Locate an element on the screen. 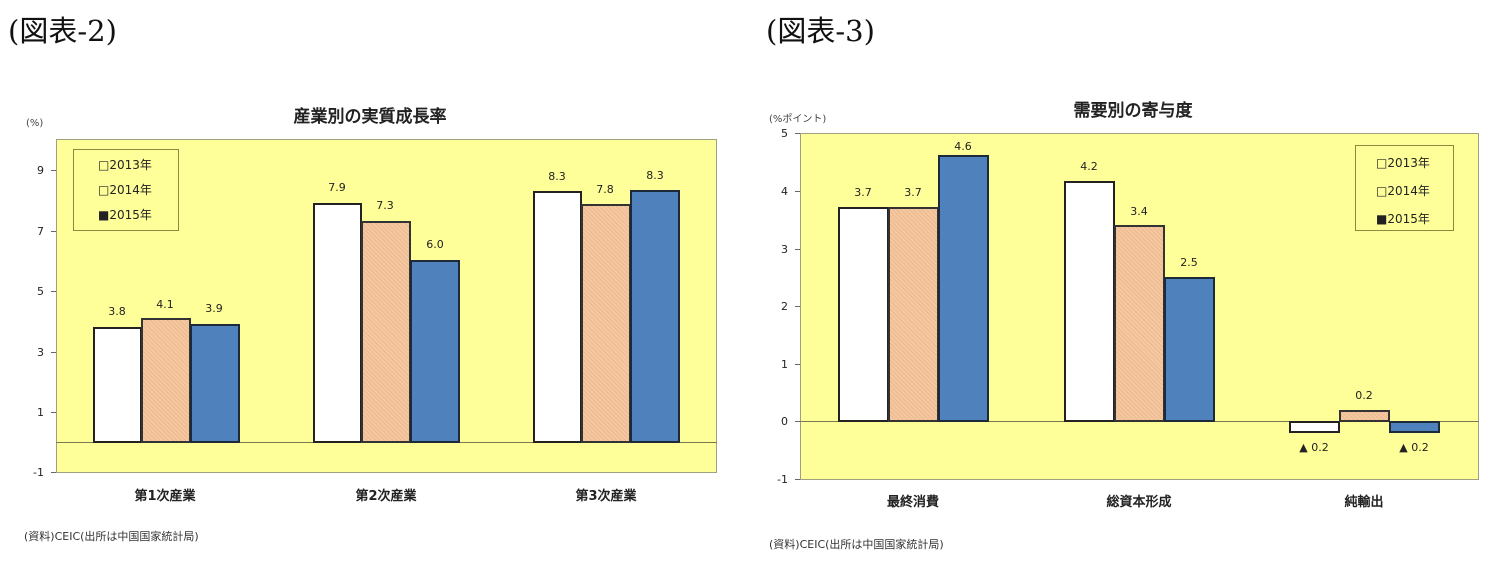  value-label: 3.4 is located at coordinates (1139, 211).